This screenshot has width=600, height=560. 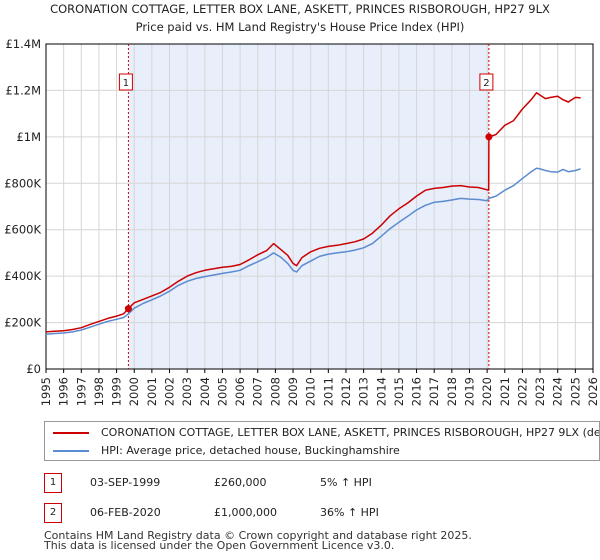 What do you see at coordinates (314, 483) in the screenshot?
I see `sale-row-1: 1 03-SEP-1999 £260,000 5% ↑ HPI` at bounding box center [314, 483].